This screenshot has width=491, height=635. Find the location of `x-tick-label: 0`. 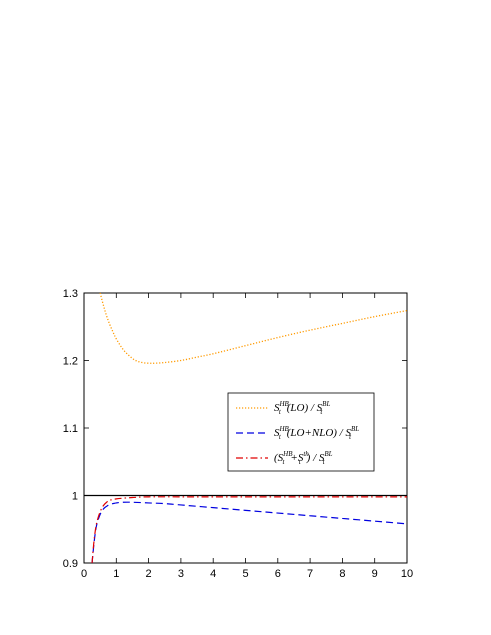

x-tick-label: 0 is located at coordinates (84, 574).